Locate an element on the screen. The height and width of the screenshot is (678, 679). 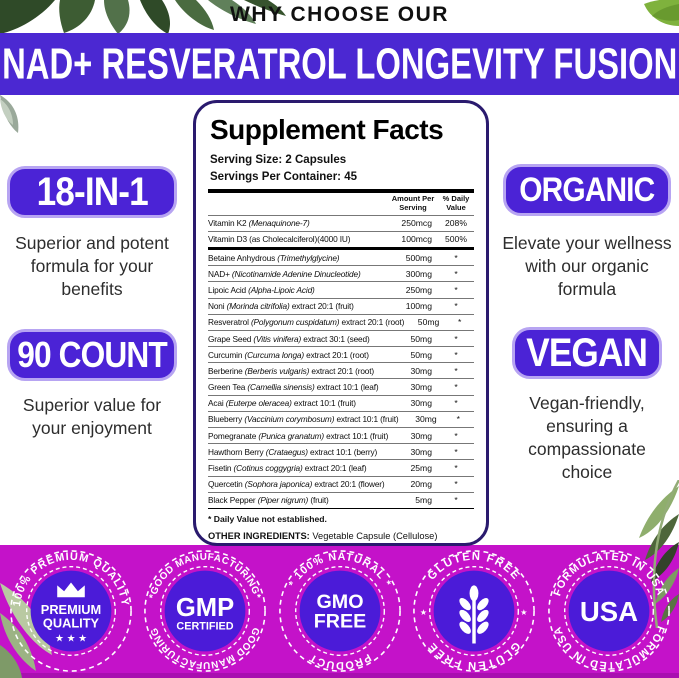
ingredient-daily-value: 500% is located at coordinates (456, 239).